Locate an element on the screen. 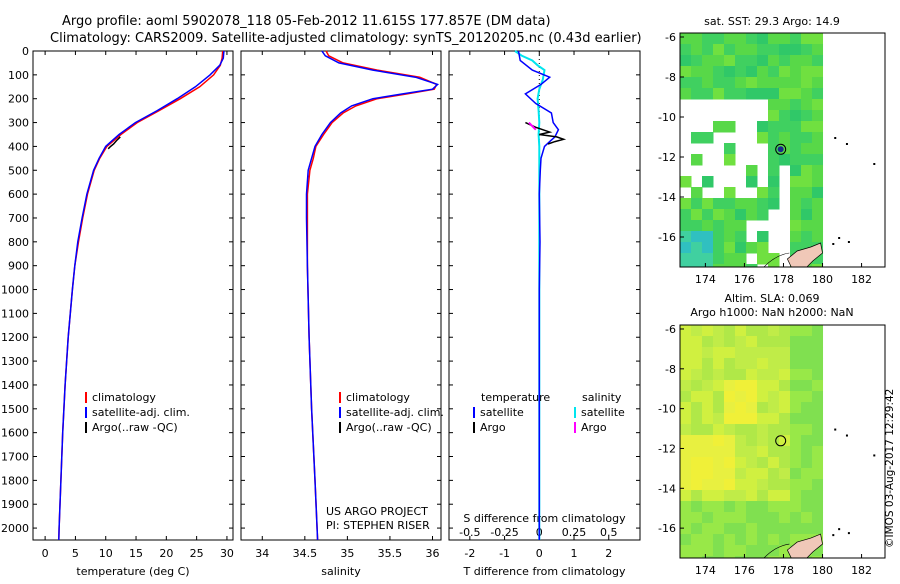  x-tick-label: 34 is located at coordinates (262, 553).